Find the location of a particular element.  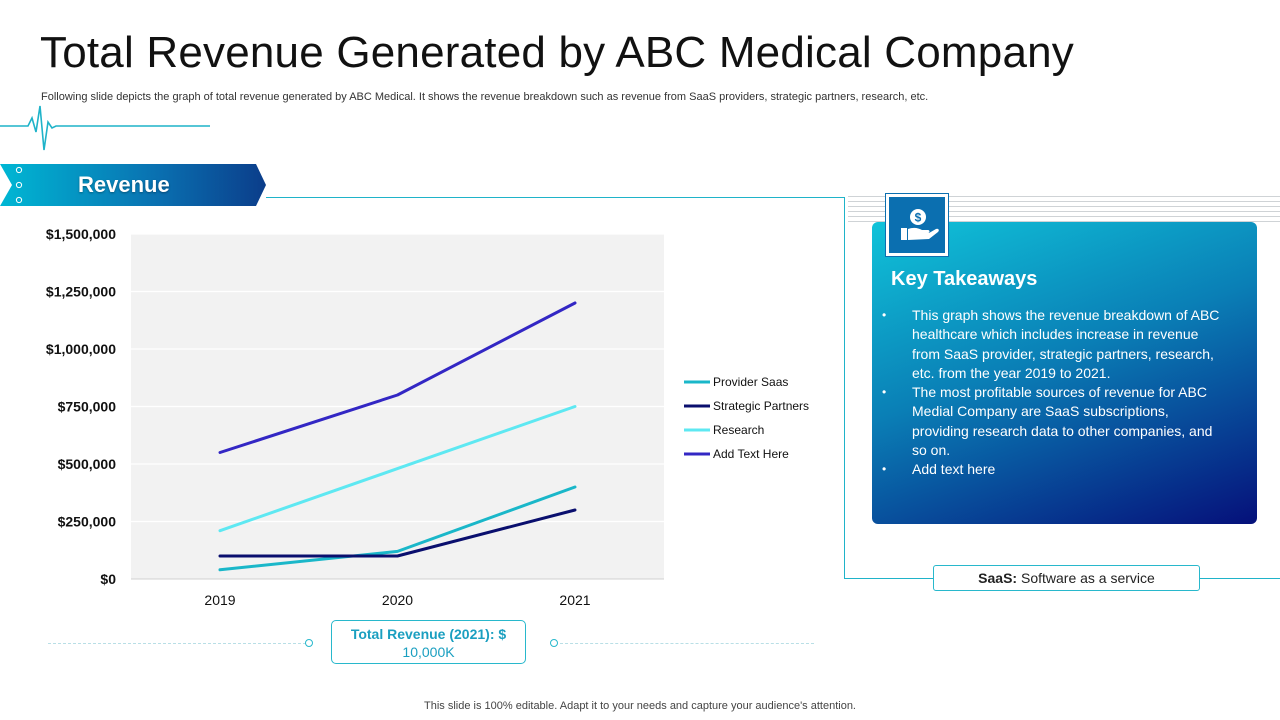

y-tick-label: $750,000 is located at coordinates (87, 407).